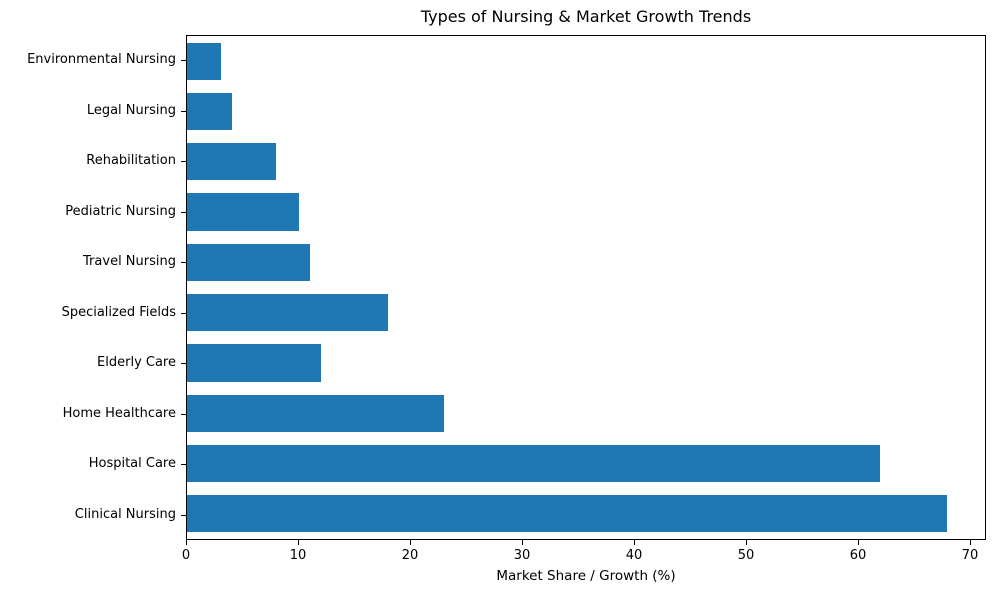  I want to click on bar-clinical-nursing, so click(567, 514).